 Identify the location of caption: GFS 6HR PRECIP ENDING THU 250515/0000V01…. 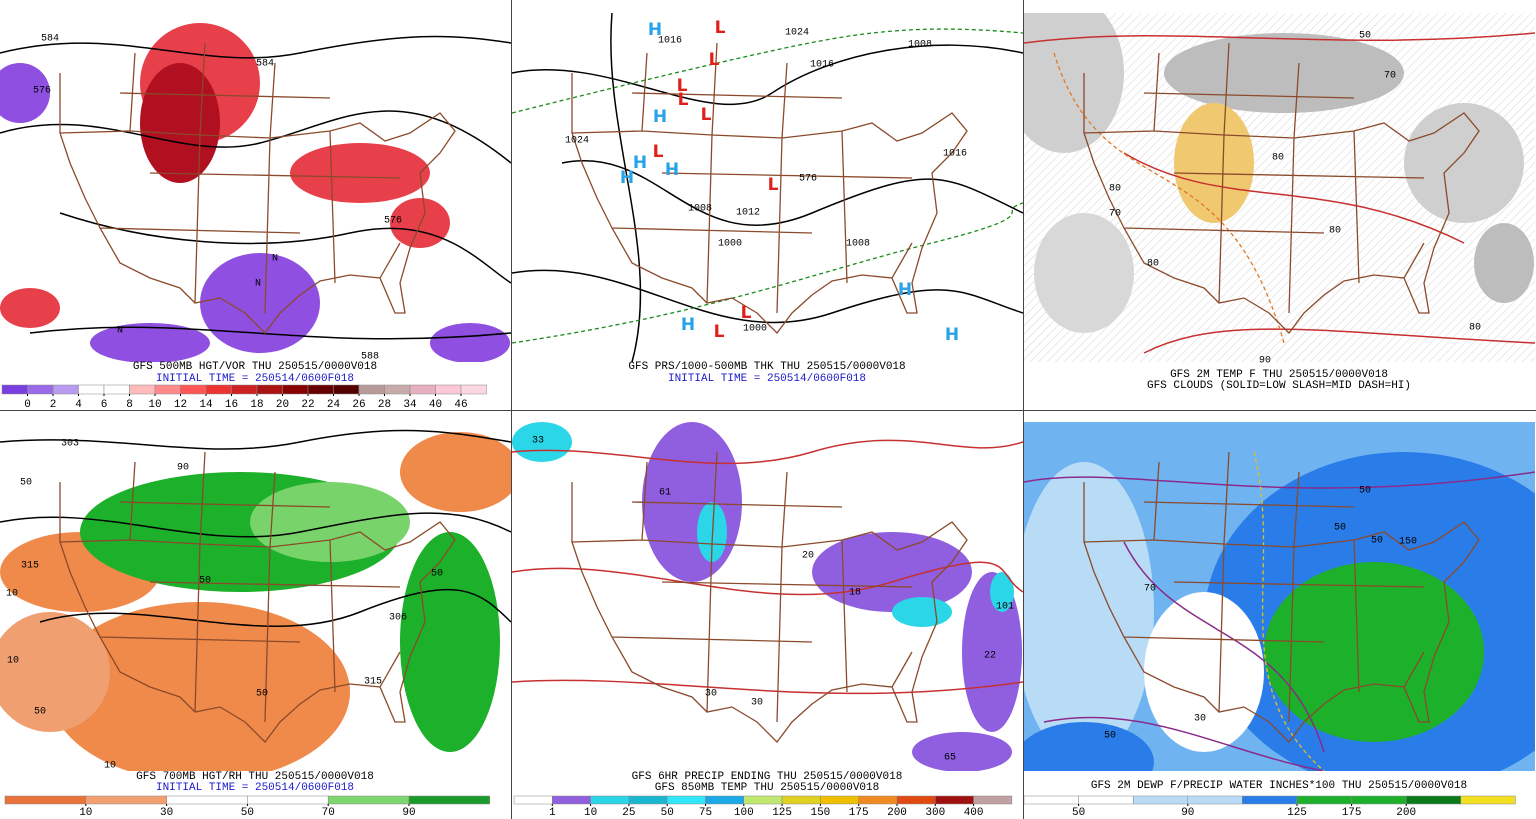
(767, 777).